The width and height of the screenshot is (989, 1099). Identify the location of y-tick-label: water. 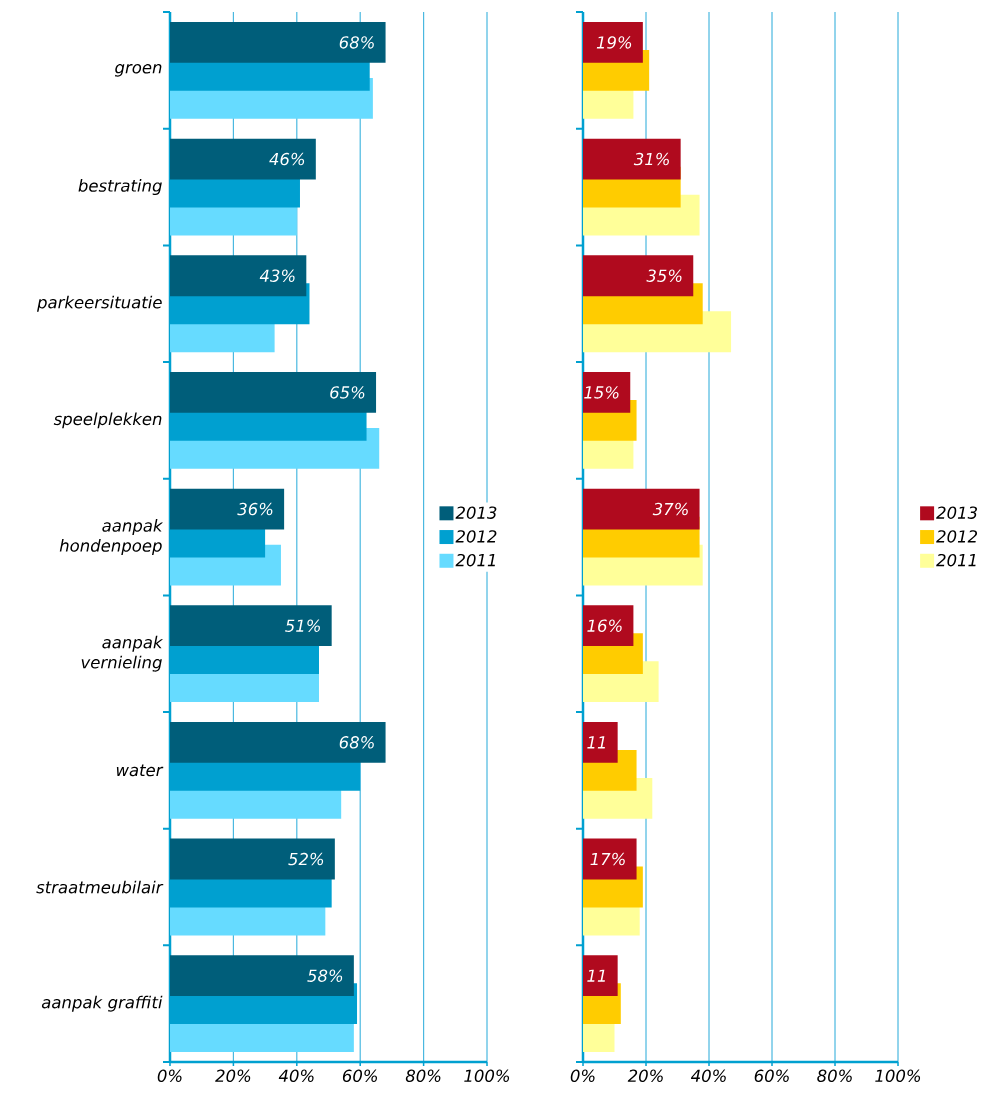
(140, 770).